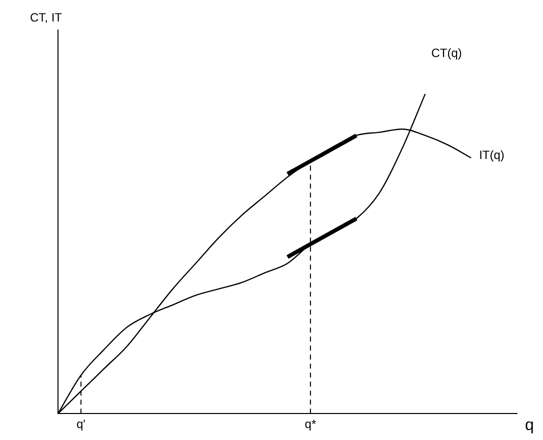 This screenshot has width=543, height=440. What do you see at coordinates (310, 424) in the screenshot?
I see `x-tick-label: q*` at bounding box center [310, 424].